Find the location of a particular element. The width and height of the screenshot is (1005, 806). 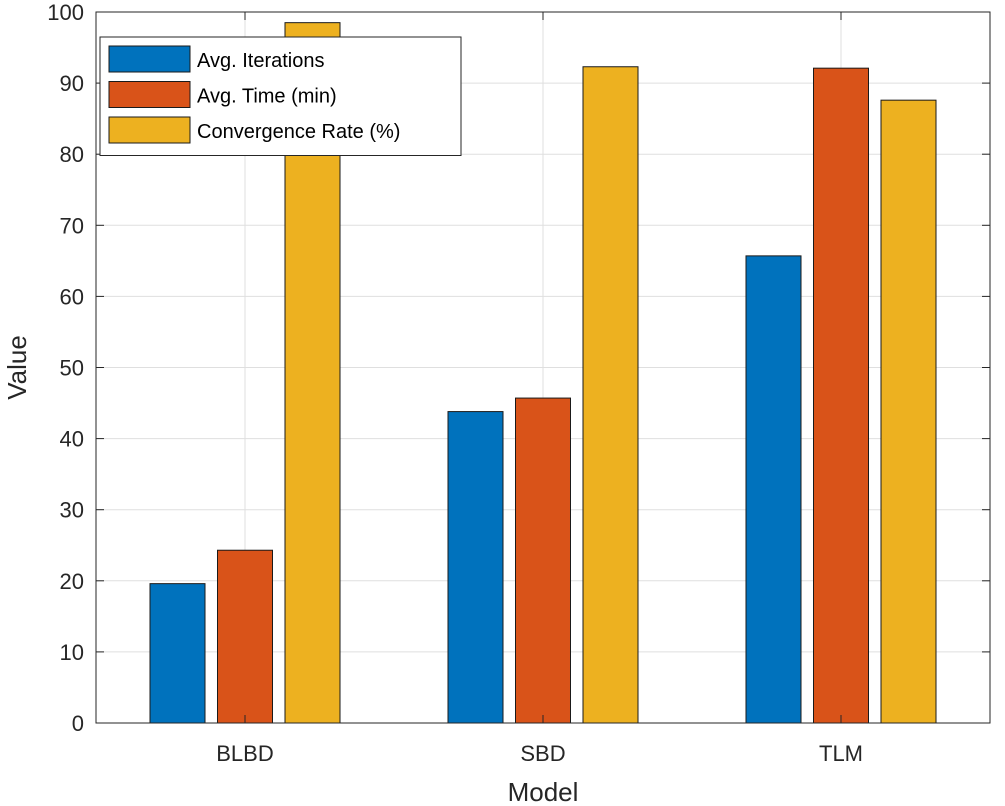

bar-avg-iterations-blbd is located at coordinates (177, 653).